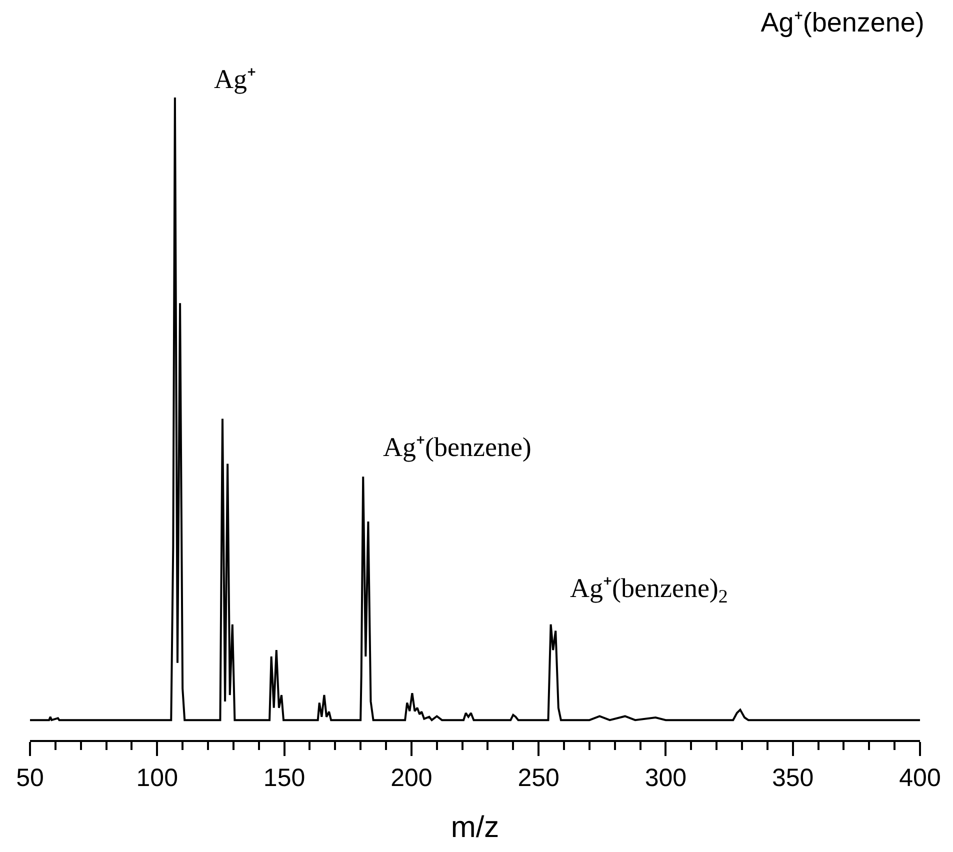 This screenshot has height=852, width=953. What do you see at coordinates (284, 778) in the screenshot?
I see `x-tick-label: 150` at bounding box center [284, 778].